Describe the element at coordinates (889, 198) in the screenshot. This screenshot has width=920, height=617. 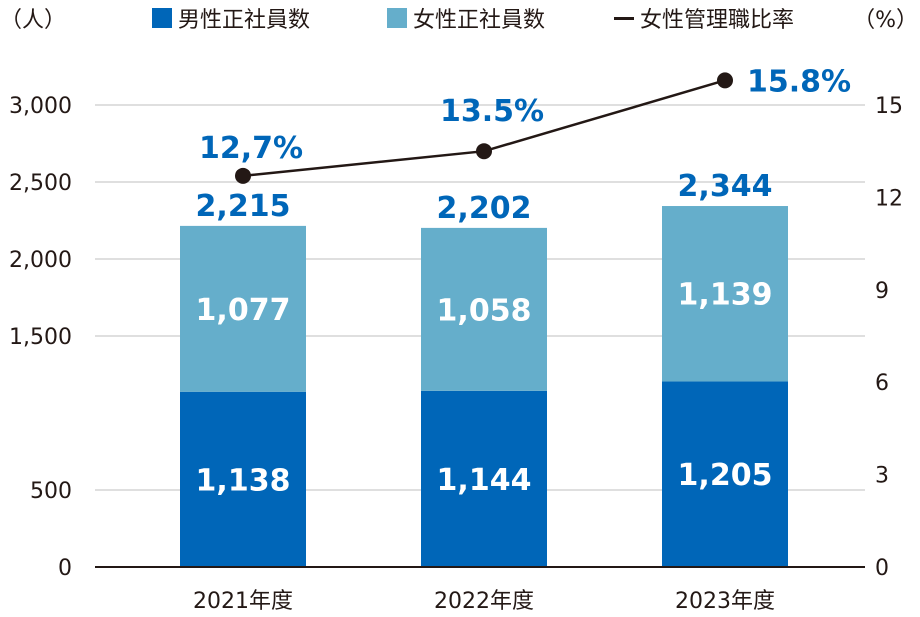
I see `right-tick-label-4: 12` at that location.